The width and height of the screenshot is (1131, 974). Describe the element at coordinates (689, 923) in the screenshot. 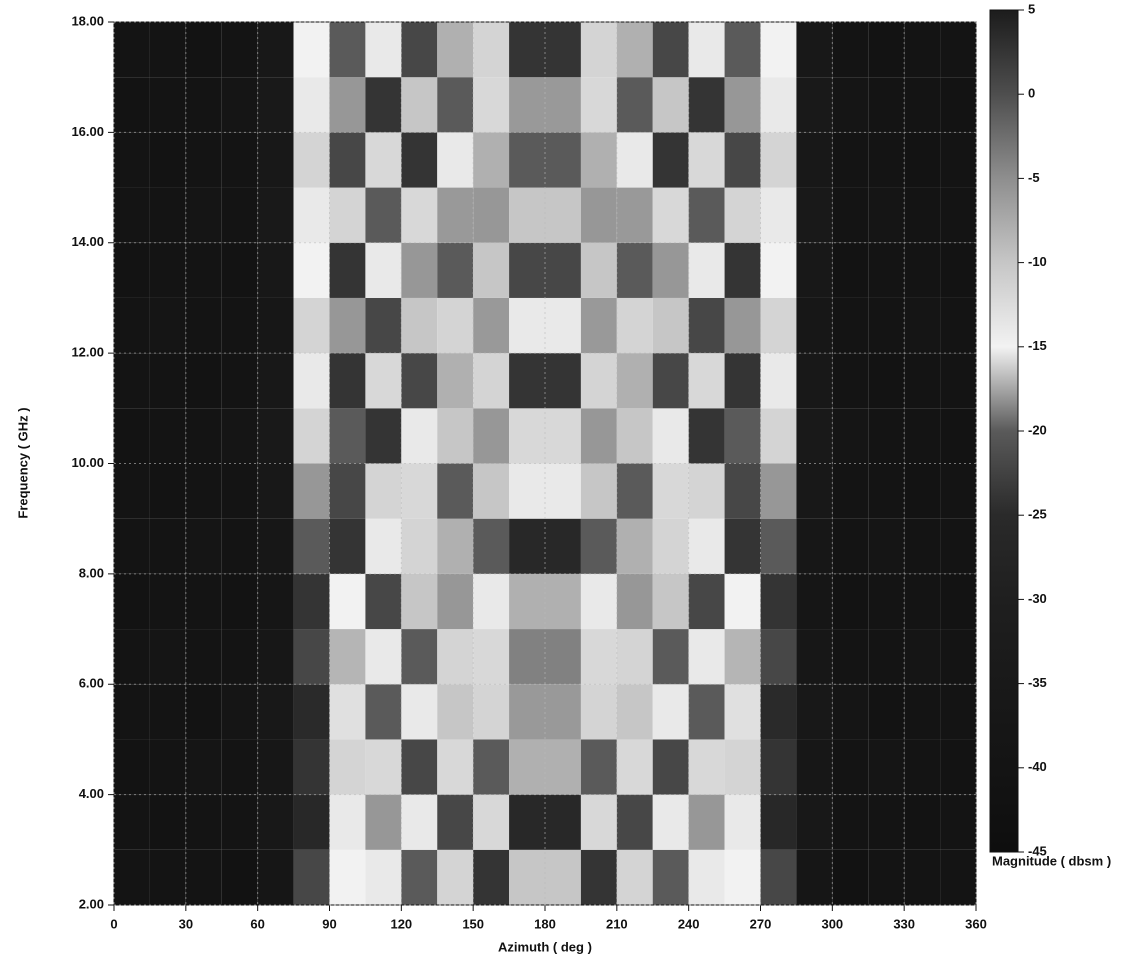

I see `x-tick-label: 240` at that location.